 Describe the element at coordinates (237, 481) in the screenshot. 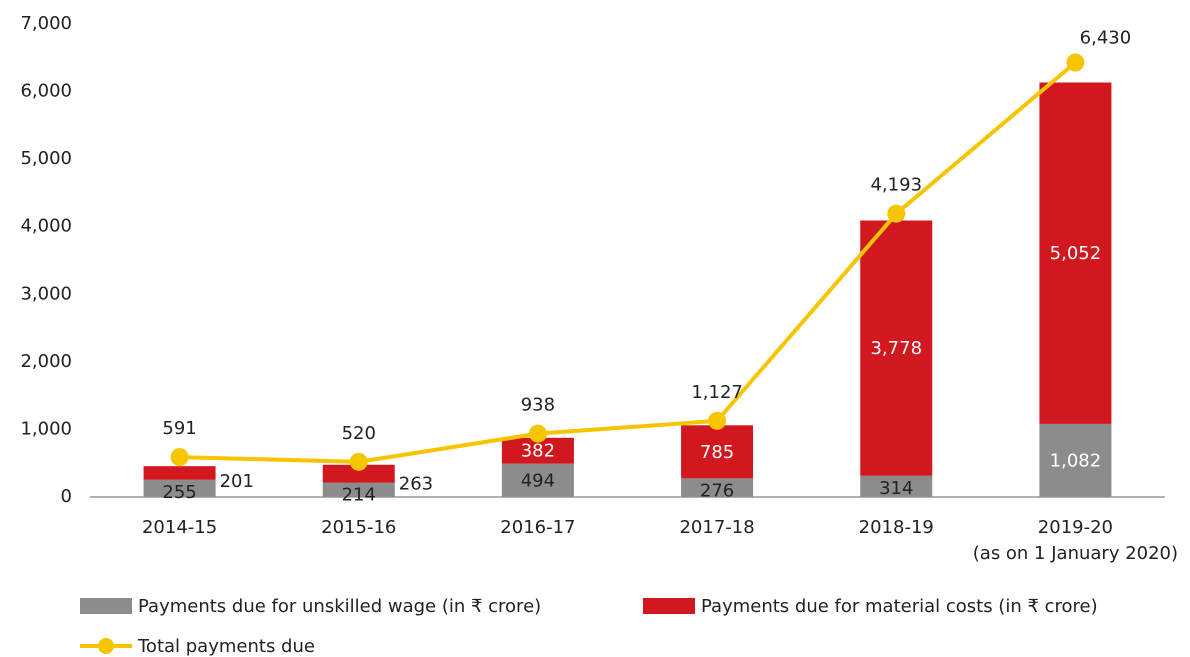

I see `data-label: 201` at that location.